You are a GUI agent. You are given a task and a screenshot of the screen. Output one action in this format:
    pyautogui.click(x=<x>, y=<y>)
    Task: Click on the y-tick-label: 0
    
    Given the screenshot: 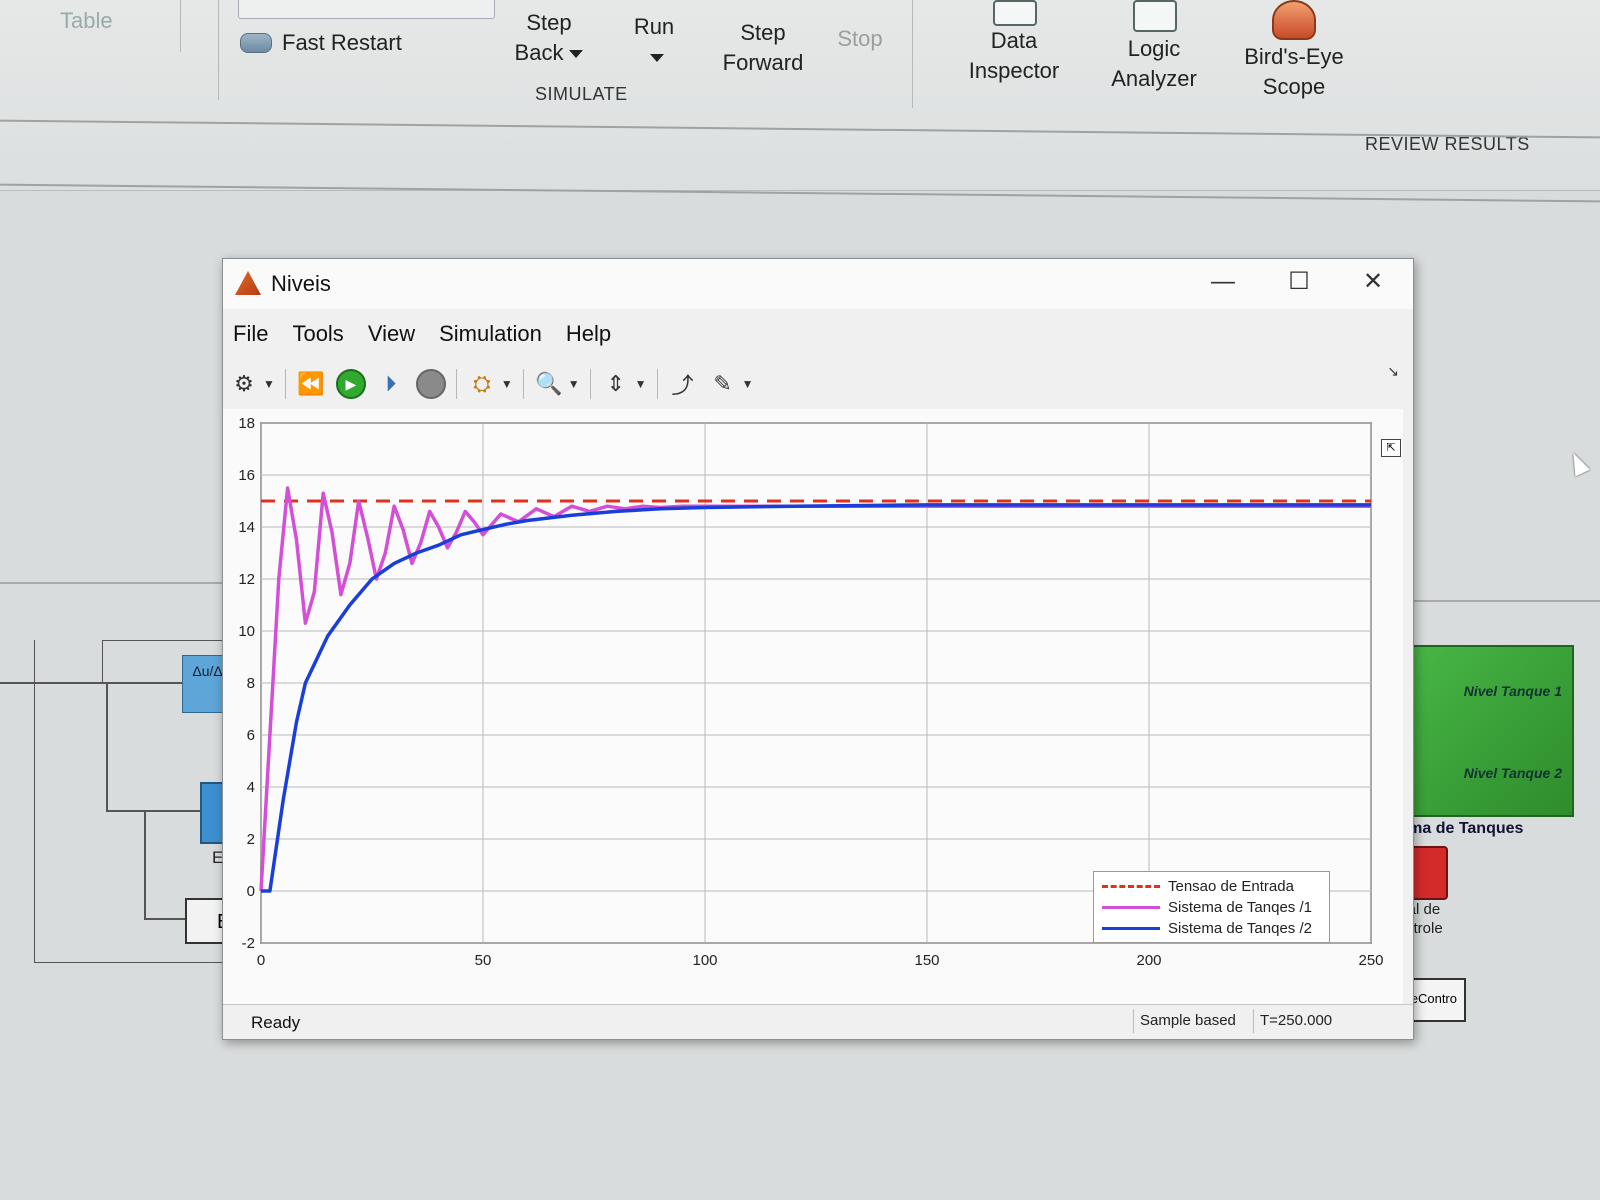 What is the action you would take?
    pyautogui.click(x=251, y=891)
    